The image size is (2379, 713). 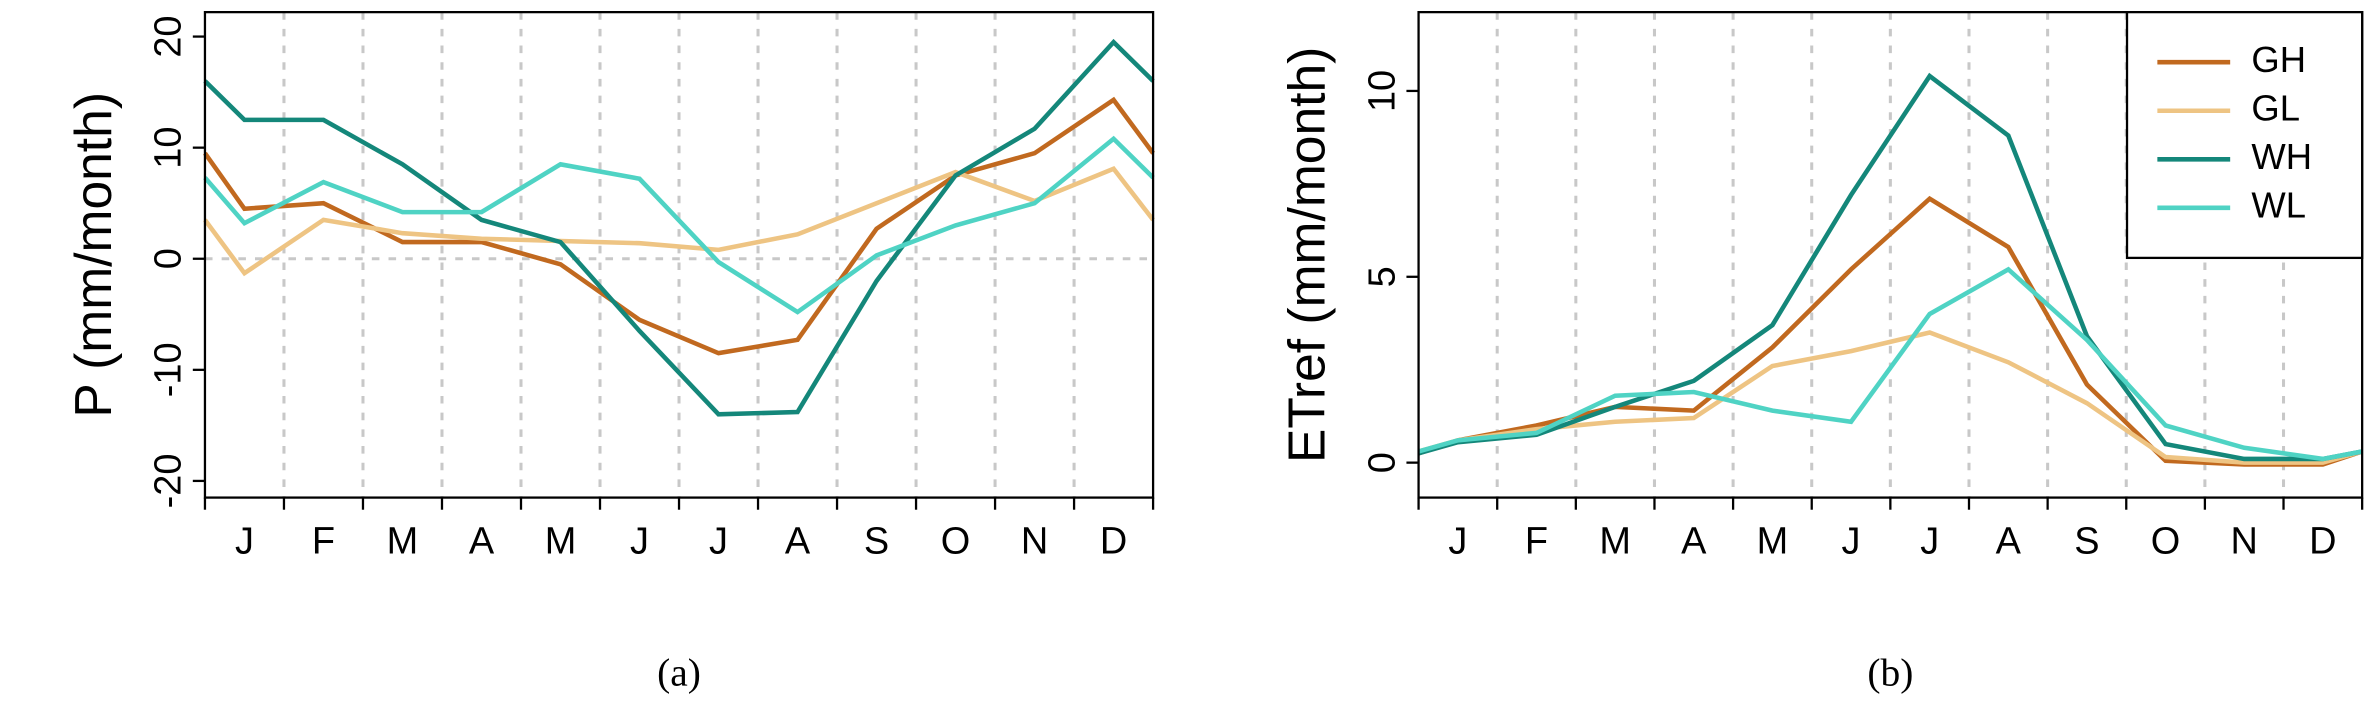 I want to click on y-axis-label: ETref (mm/month), so click(x=1307, y=255).